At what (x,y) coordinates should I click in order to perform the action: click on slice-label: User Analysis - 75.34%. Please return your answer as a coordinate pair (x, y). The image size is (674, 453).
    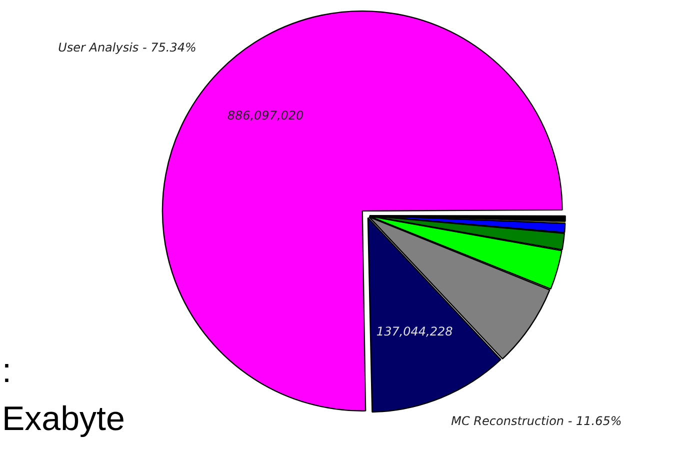
    Looking at the image, I should click on (127, 47).